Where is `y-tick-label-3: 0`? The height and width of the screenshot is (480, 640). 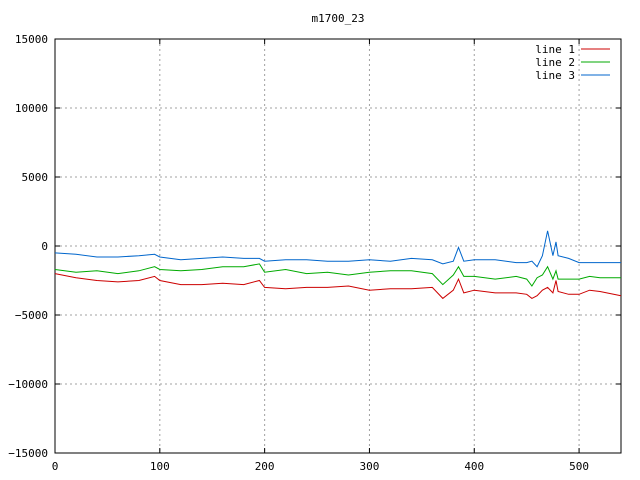
y-tick-label-3: 0 is located at coordinates (44, 246).